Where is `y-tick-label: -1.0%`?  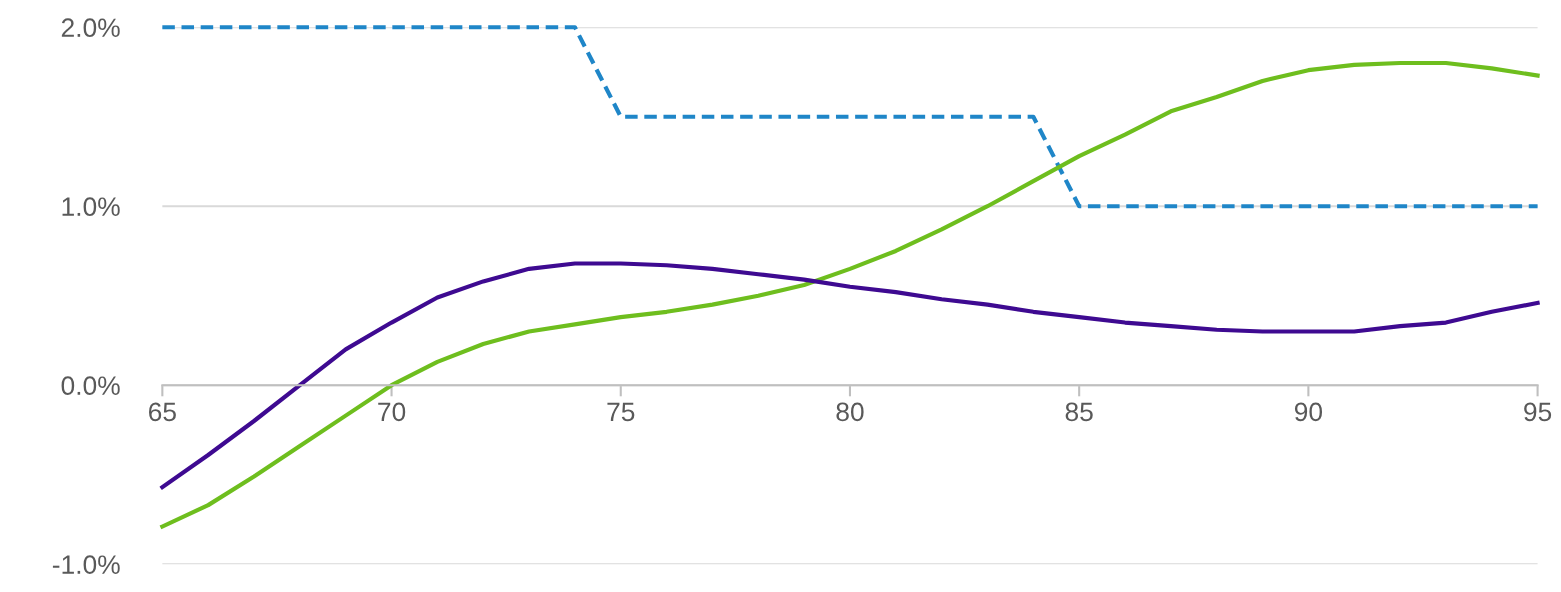 y-tick-label: -1.0% is located at coordinates (86, 564).